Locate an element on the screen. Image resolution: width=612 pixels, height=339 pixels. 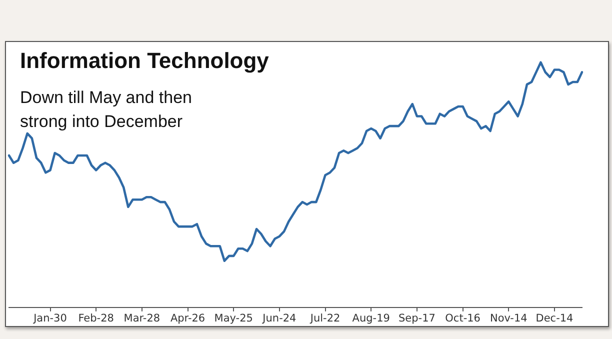
x-tick-label: Oct-16 is located at coordinates (463, 318).